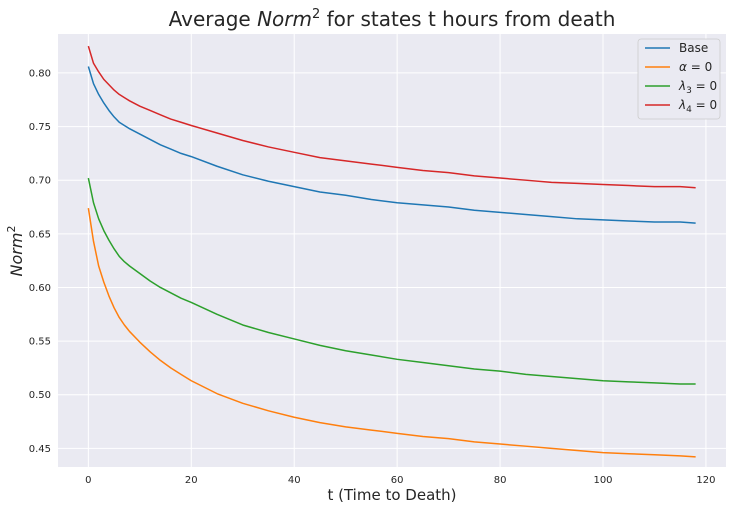  I want to click on x-axis-ticks: 0 20 40 60 80 100 120, so click(400, 480).